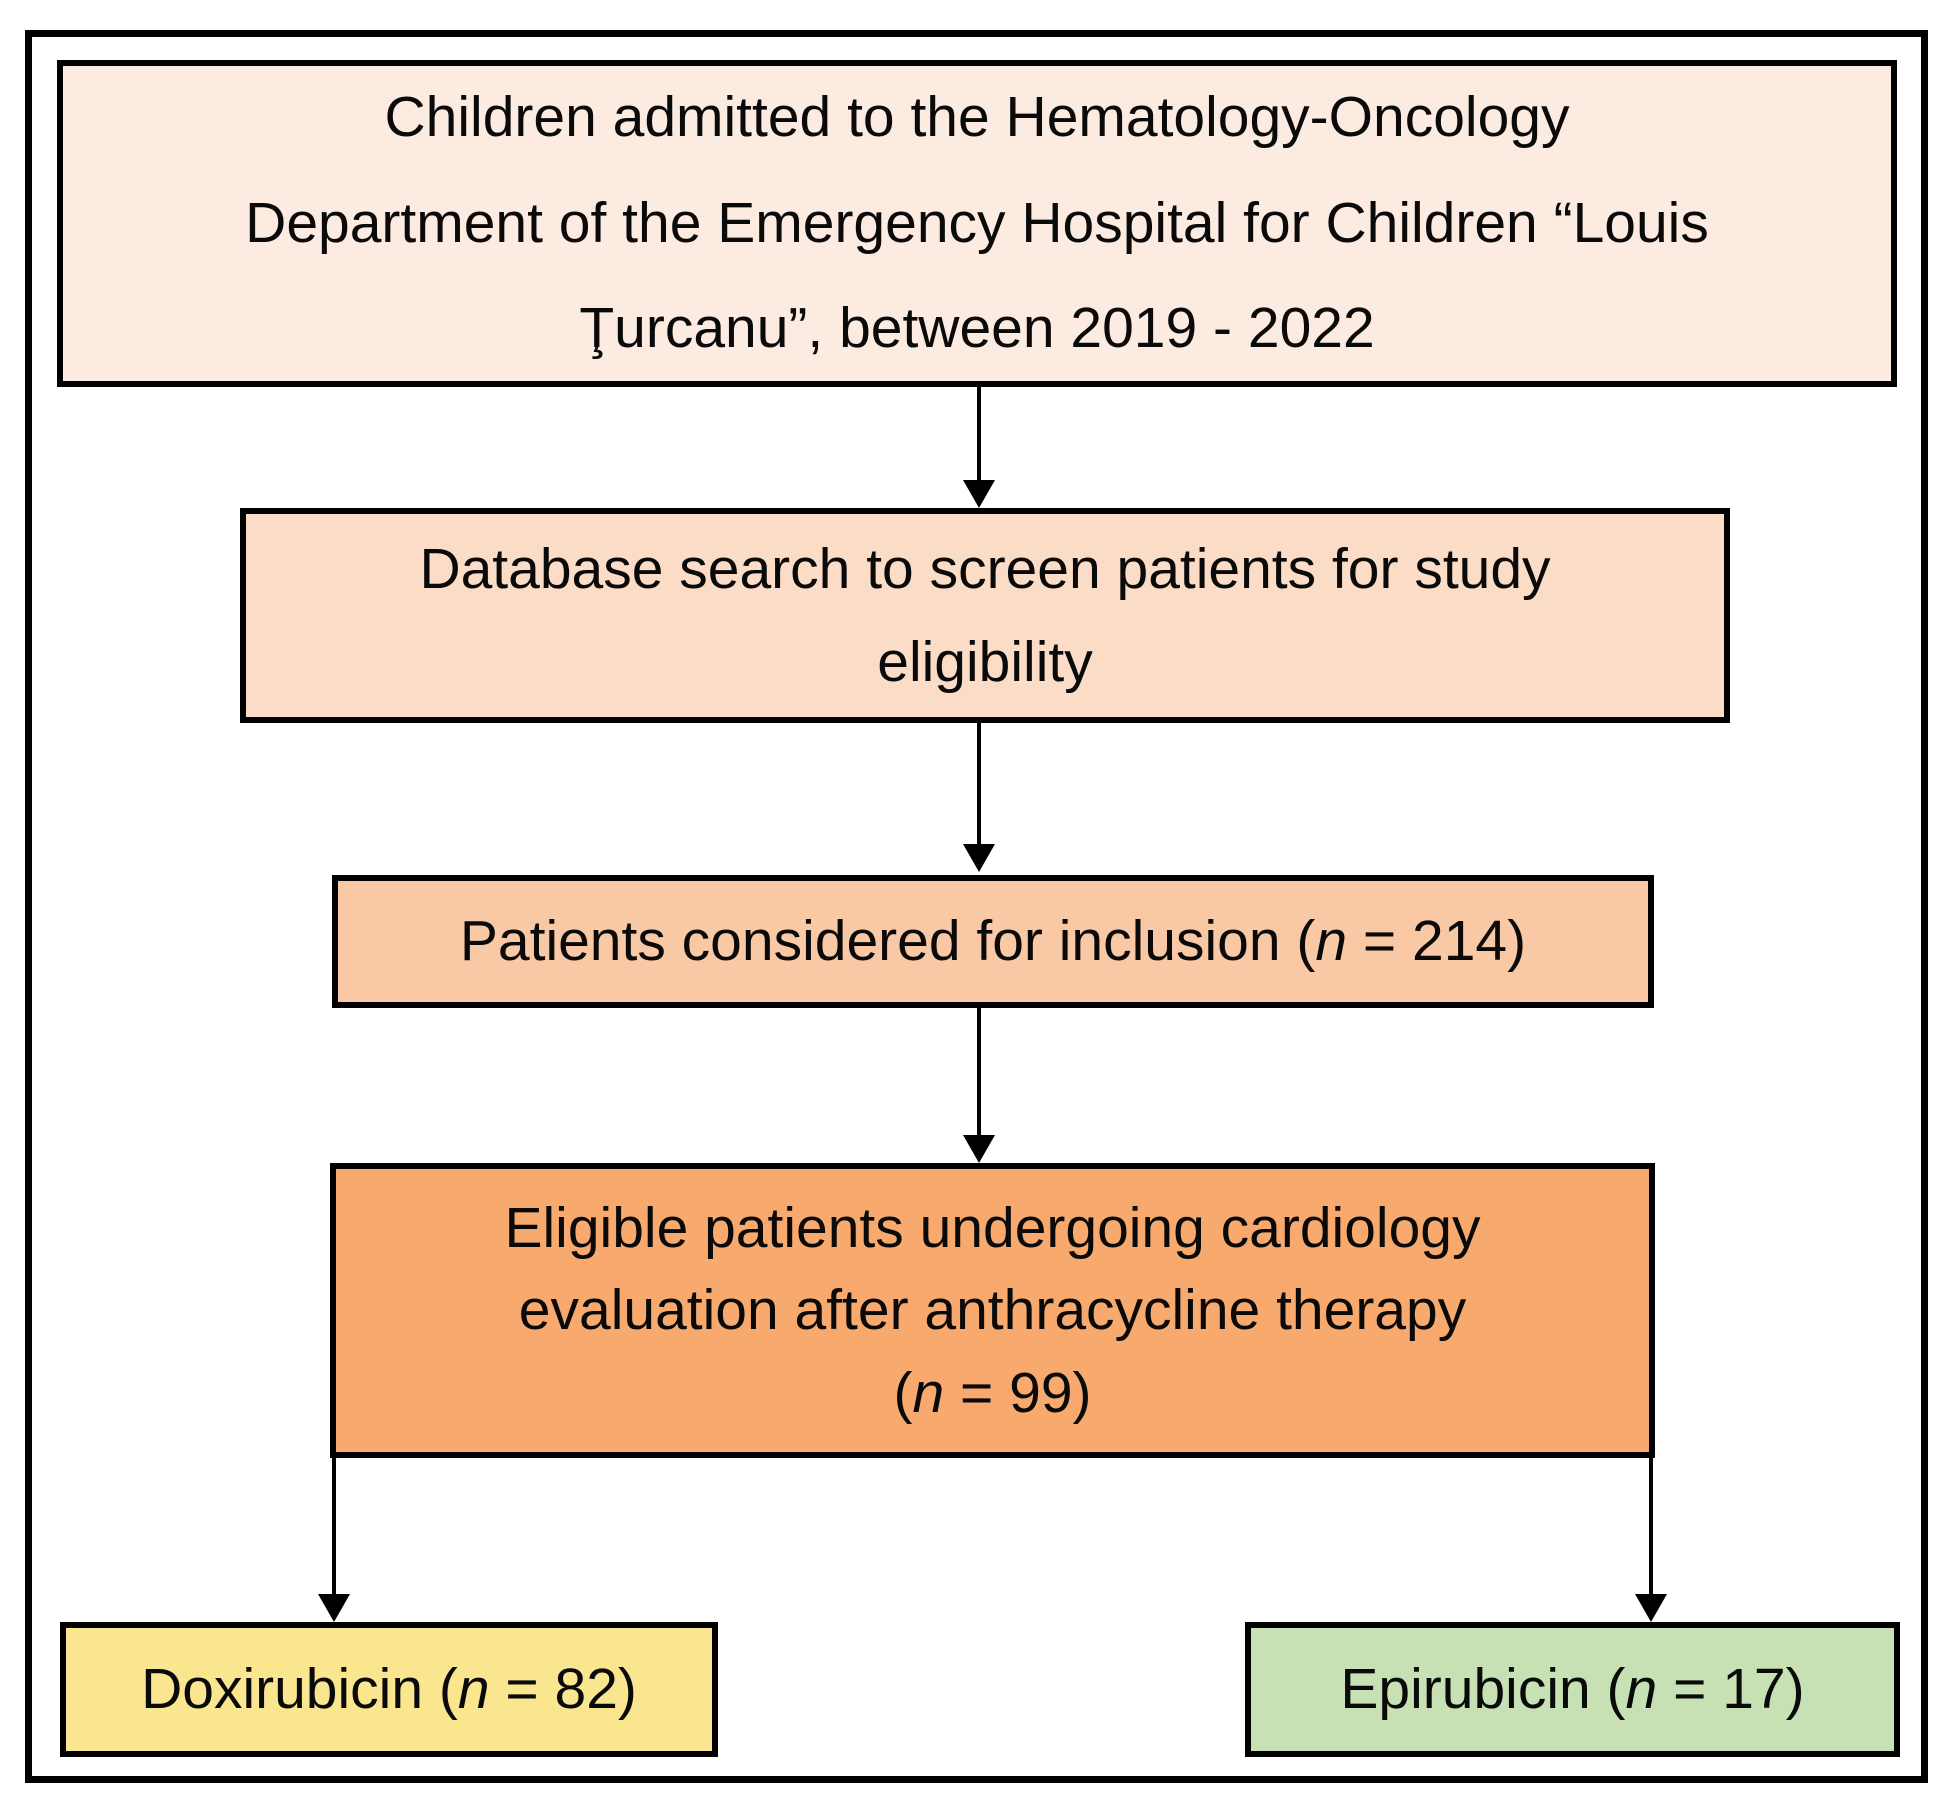  What do you see at coordinates (979, 494) in the screenshot?
I see `arrow-admitted-to-database-head` at bounding box center [979, 494].